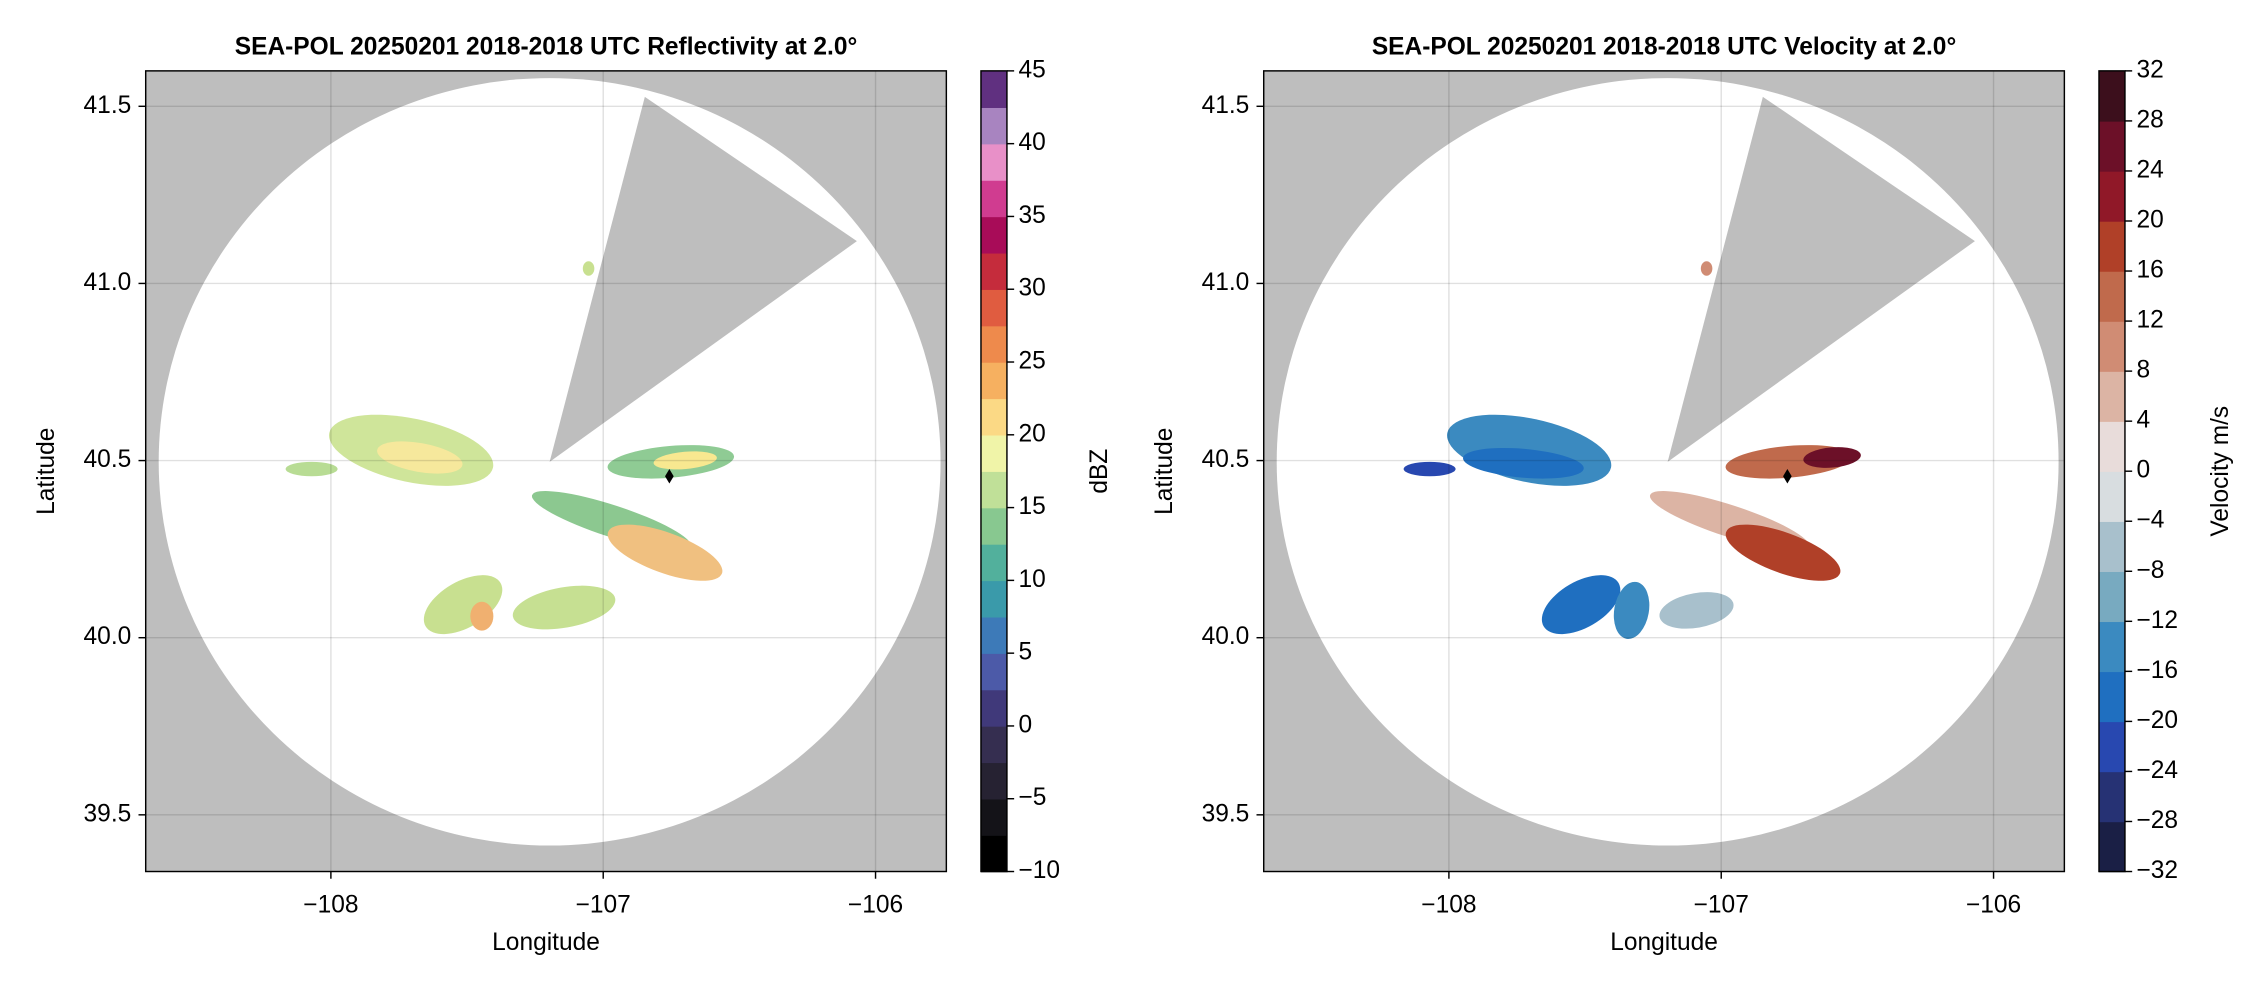  Describe the element at coordinates (2220, 471) in the screenshot. I see `colorbar-label: Velocity m/s` at that location.